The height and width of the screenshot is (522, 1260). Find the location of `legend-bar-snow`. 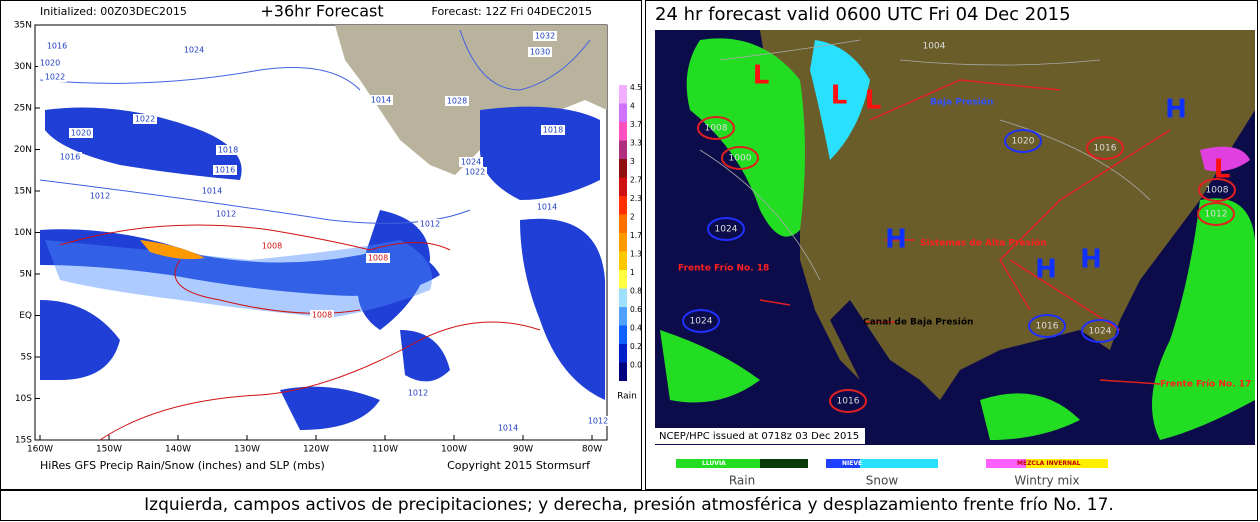

legend-bar-snow is located at coordinates (882, 463).